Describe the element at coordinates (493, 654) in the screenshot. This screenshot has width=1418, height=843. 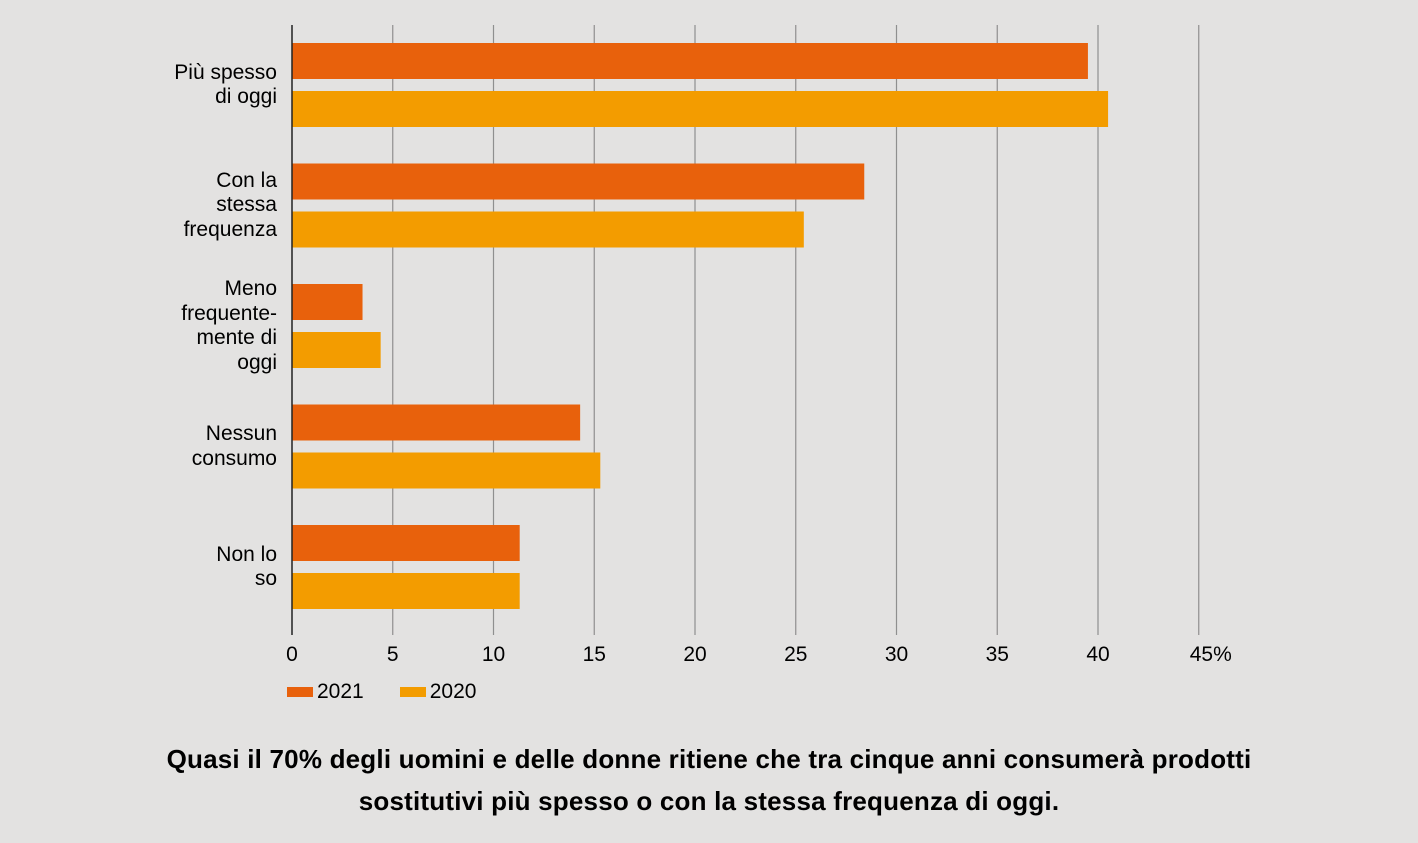
I see `x-tick-label: 10` at that location.